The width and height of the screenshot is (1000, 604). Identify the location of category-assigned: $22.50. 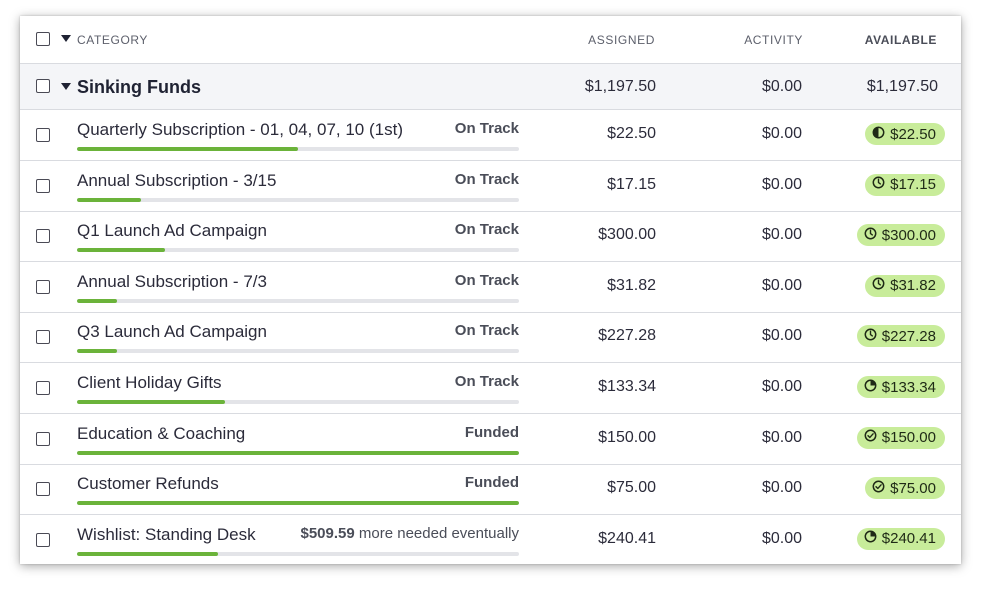
(631, 133).